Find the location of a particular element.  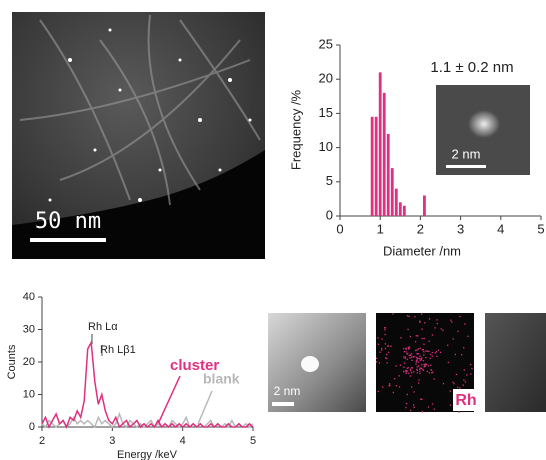

x-tick-label: 5 is located at coordinates (540, 228).